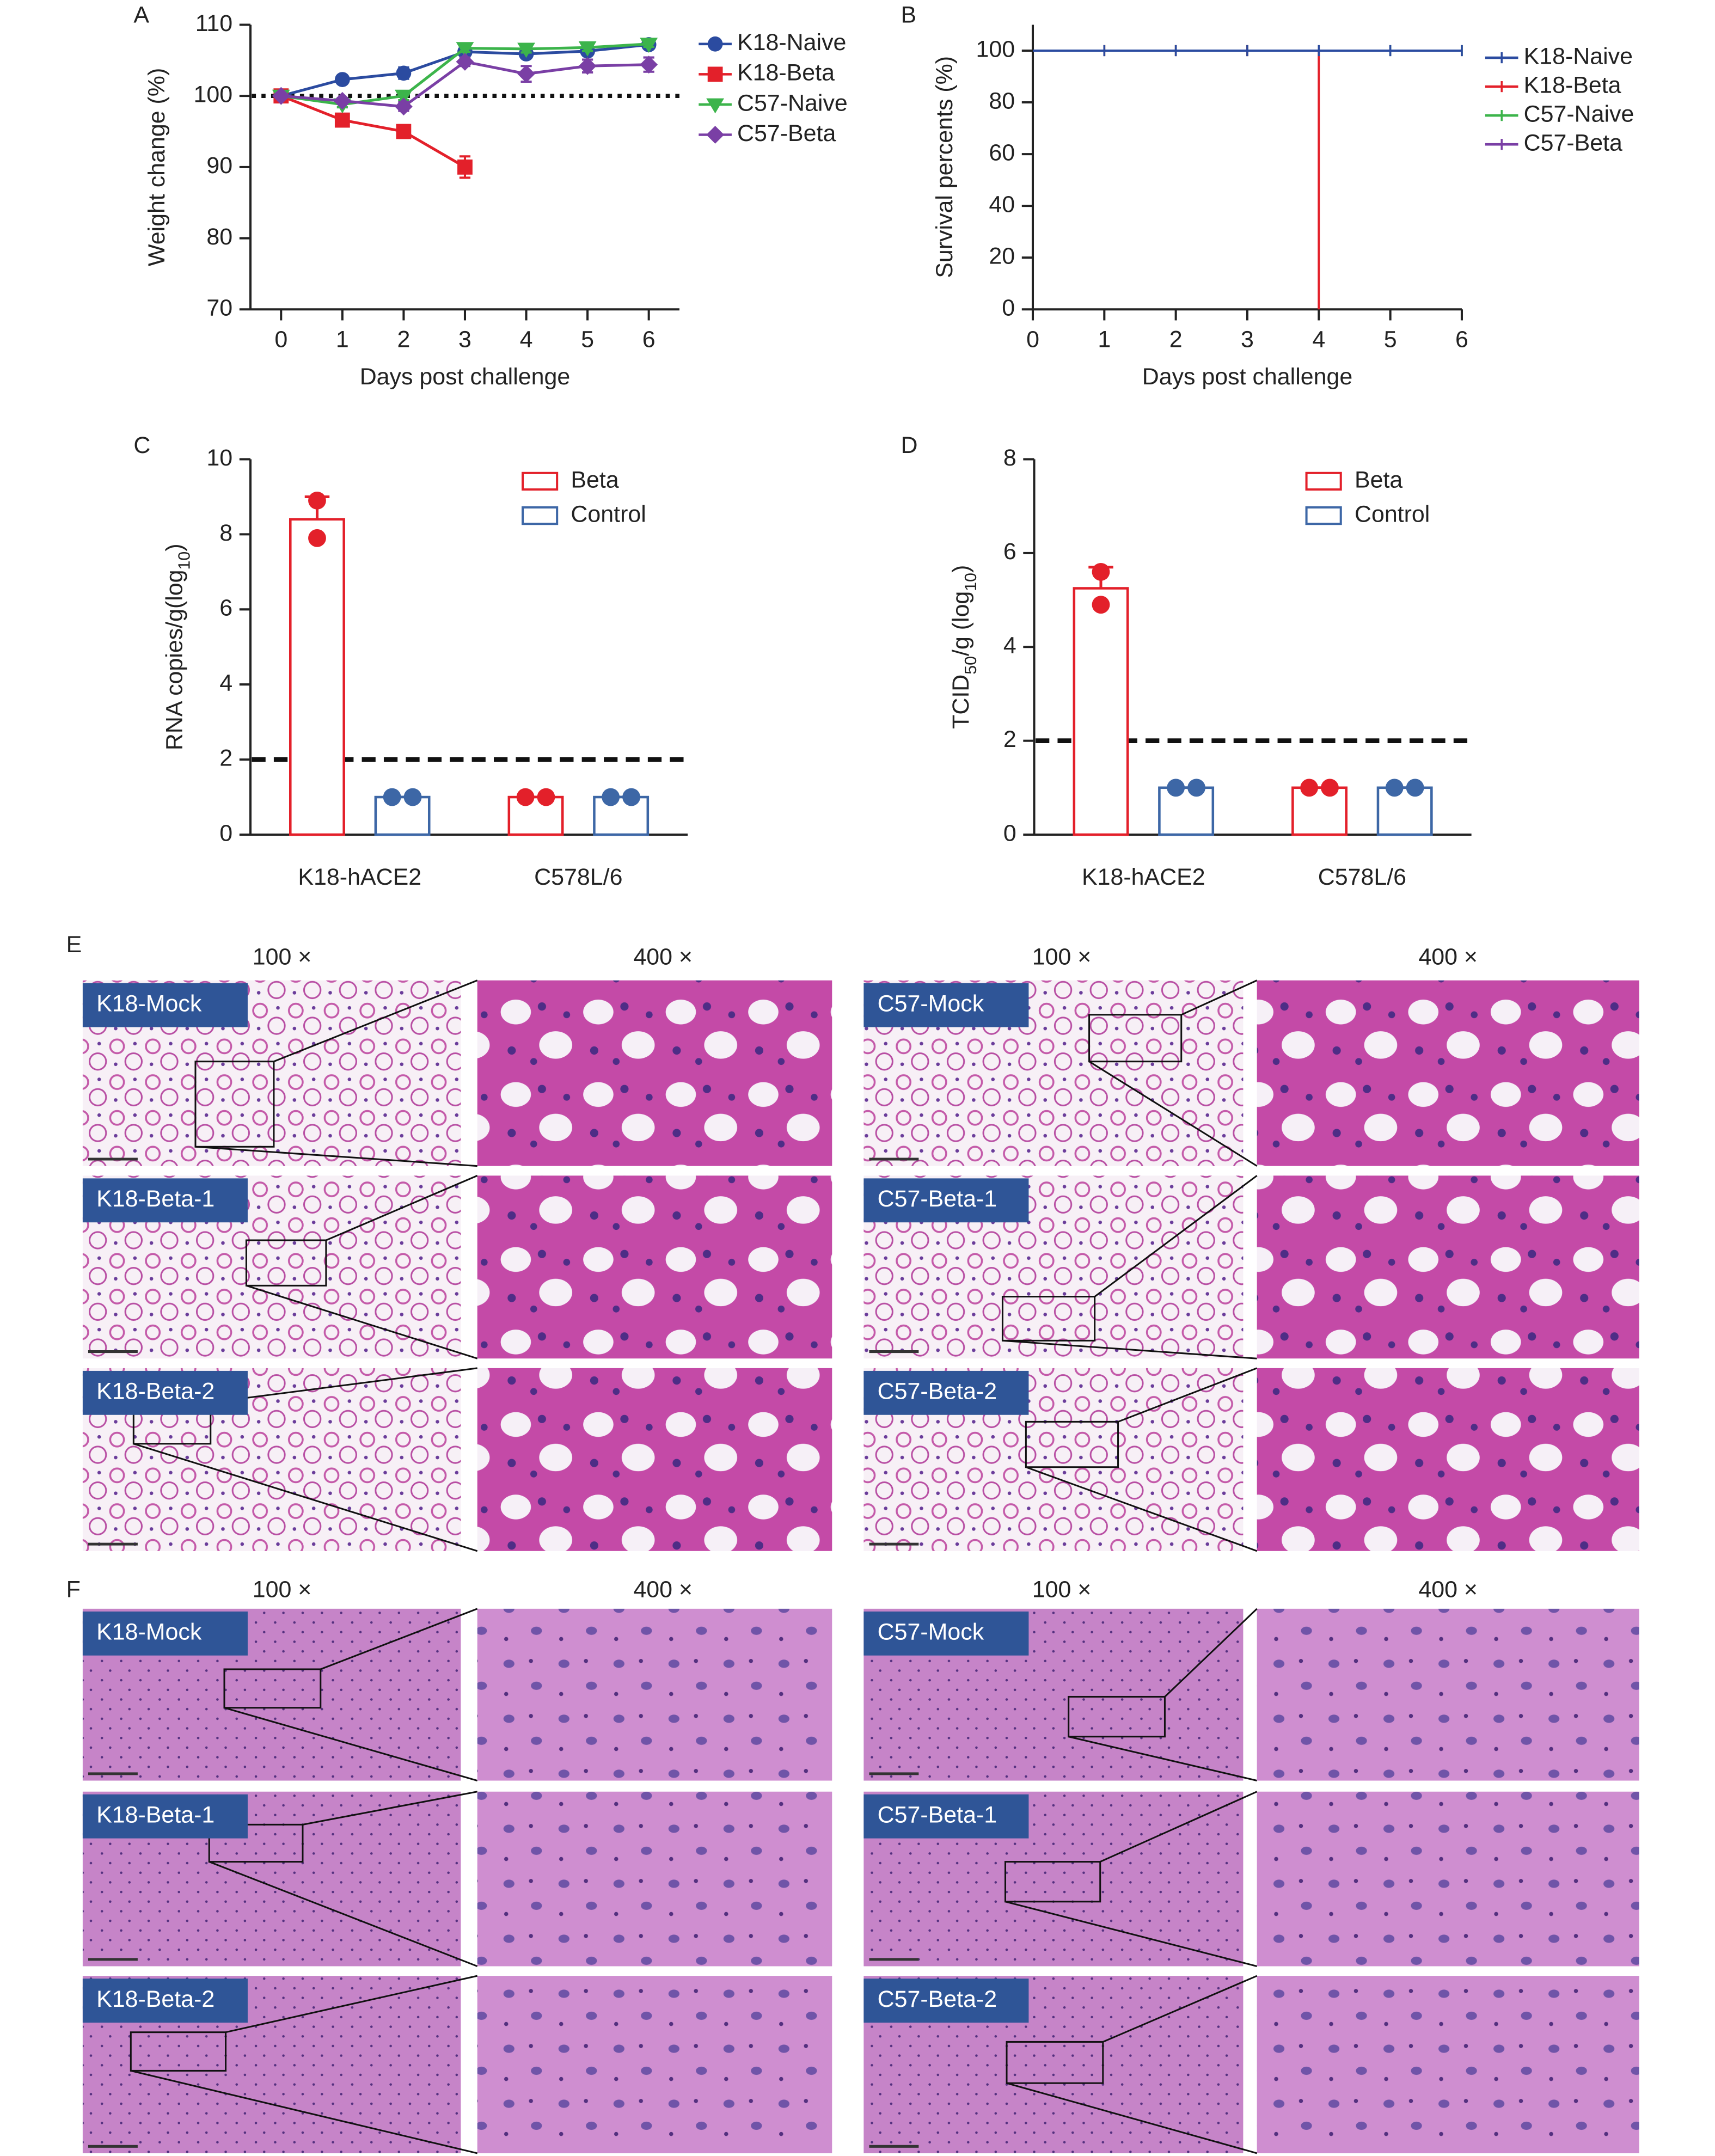  Describe the element at coordinates (1378, 480) in the screenshot. I see `legend-label: Beta` at that location.